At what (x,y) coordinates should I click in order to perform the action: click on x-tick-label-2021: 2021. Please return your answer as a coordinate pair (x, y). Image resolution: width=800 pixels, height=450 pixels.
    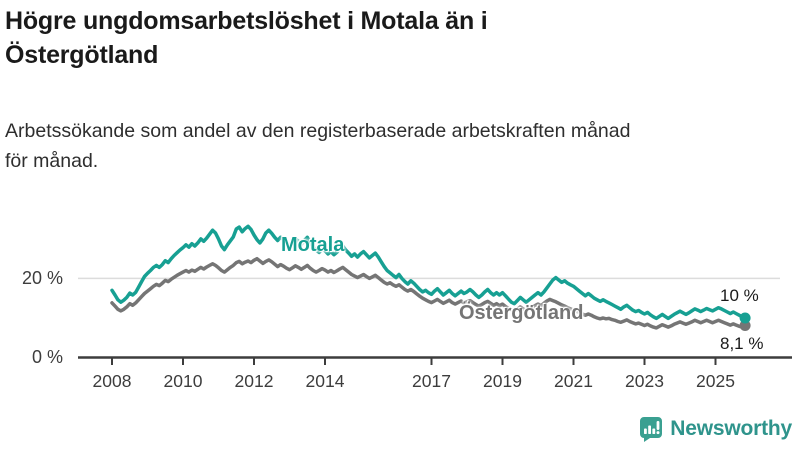
    Looking at the image, I should click on (573, 381).